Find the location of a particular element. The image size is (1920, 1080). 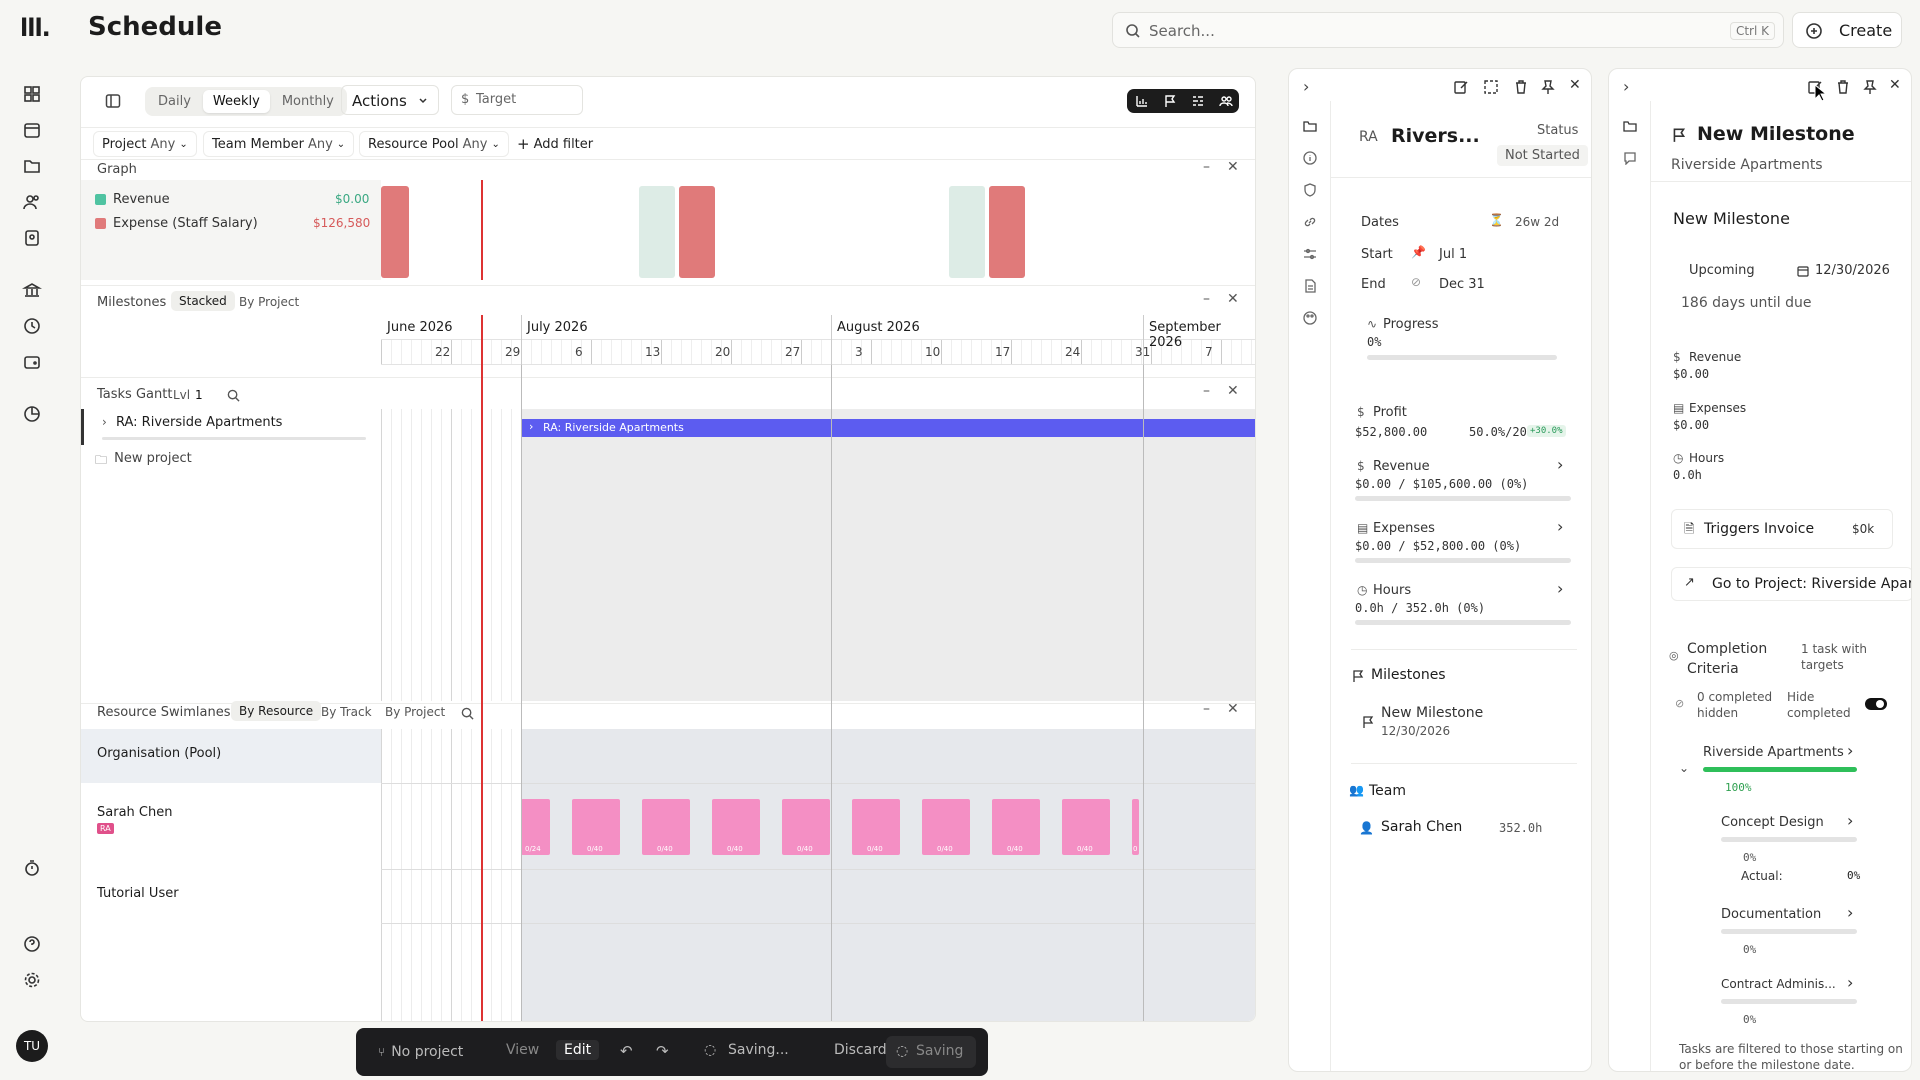

comment-icon is located at coordinates (1630, 158).